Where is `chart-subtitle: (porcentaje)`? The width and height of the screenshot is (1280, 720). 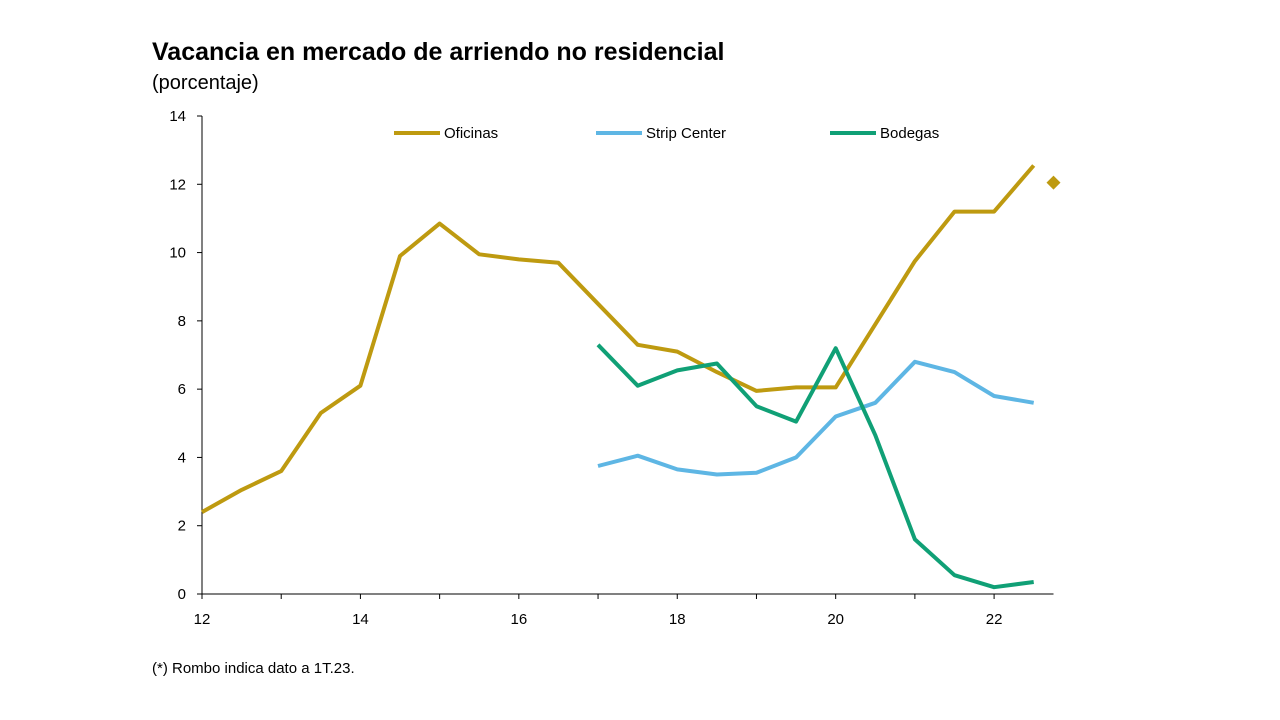
chart-subtitle: (porcentaje) is located at coordinates (205, 83).